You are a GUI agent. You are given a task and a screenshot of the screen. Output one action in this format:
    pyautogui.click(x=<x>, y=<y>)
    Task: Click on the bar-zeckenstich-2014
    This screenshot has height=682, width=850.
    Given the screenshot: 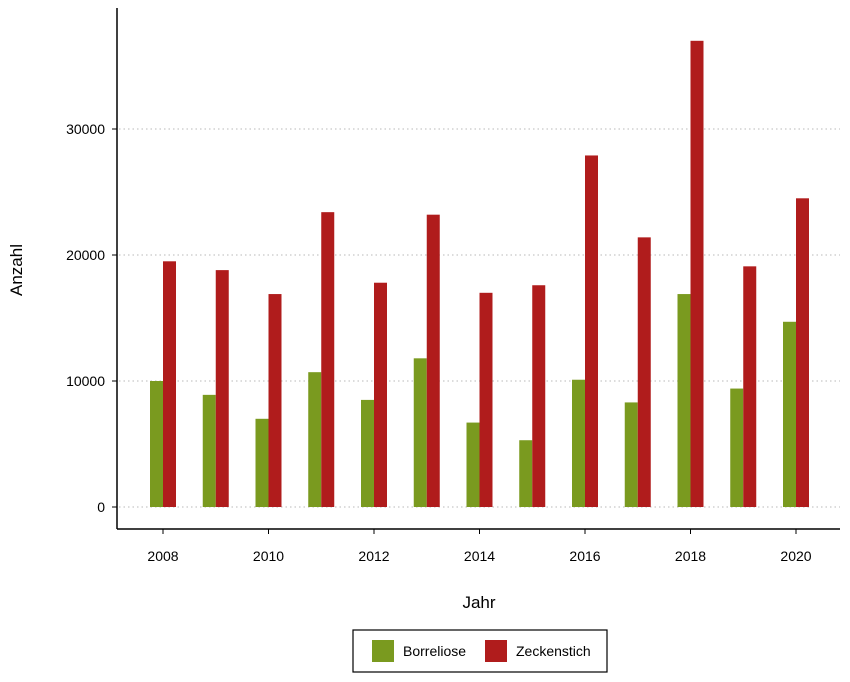 What is the action you would take?
    pyautogui.click(x=486, y=399)
    